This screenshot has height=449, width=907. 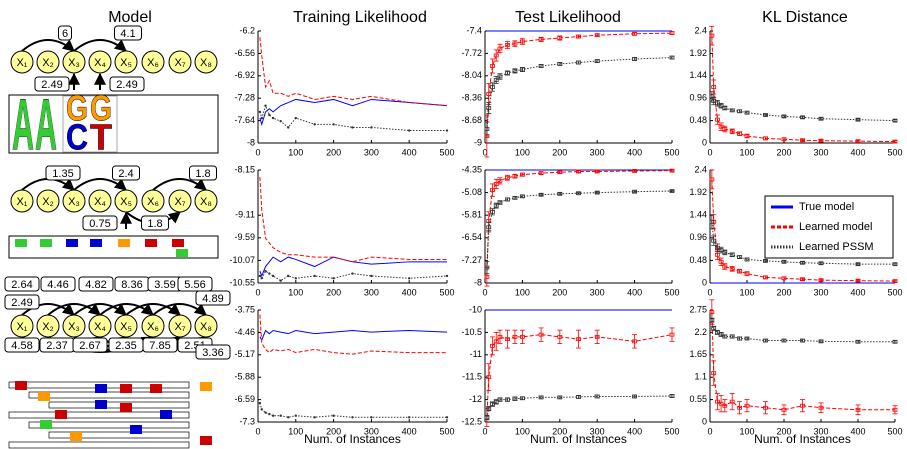 I want to click on y-tick-label: -12.5, so click(x=471, y=421).